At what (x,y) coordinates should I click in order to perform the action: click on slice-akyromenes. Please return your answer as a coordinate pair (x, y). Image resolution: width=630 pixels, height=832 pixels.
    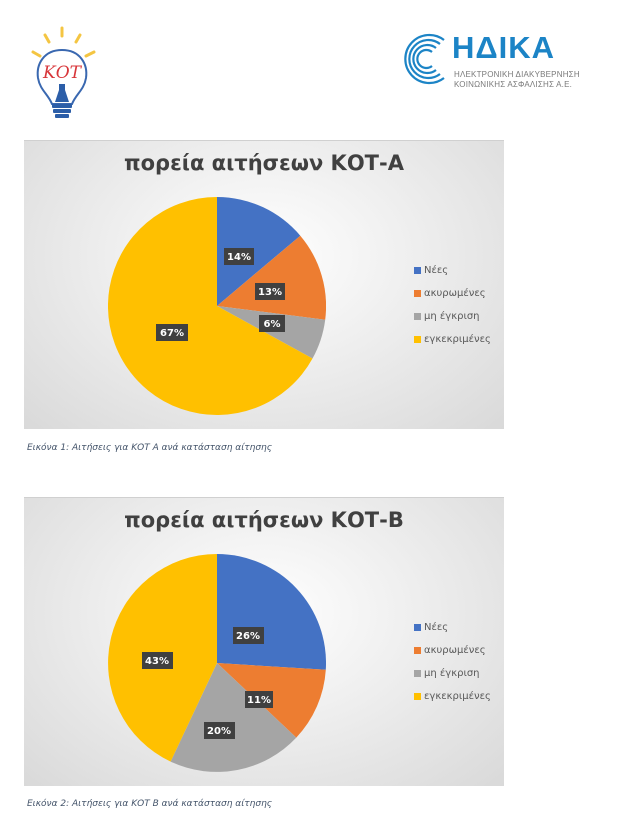
    Looking at the image, I should click on (271, 277).